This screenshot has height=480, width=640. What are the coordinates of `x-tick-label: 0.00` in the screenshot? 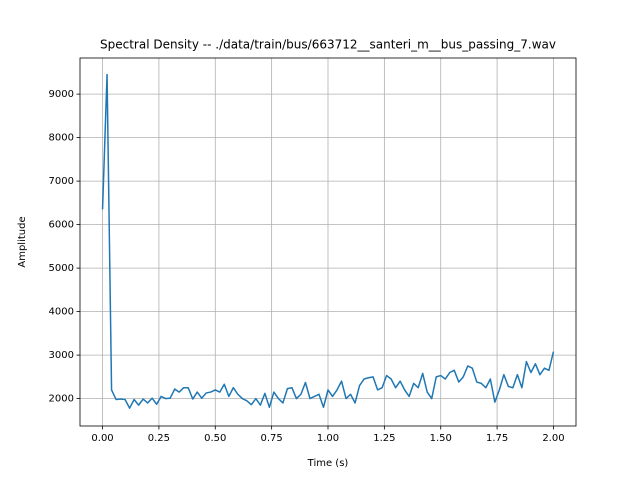 It's located at (102, 438).